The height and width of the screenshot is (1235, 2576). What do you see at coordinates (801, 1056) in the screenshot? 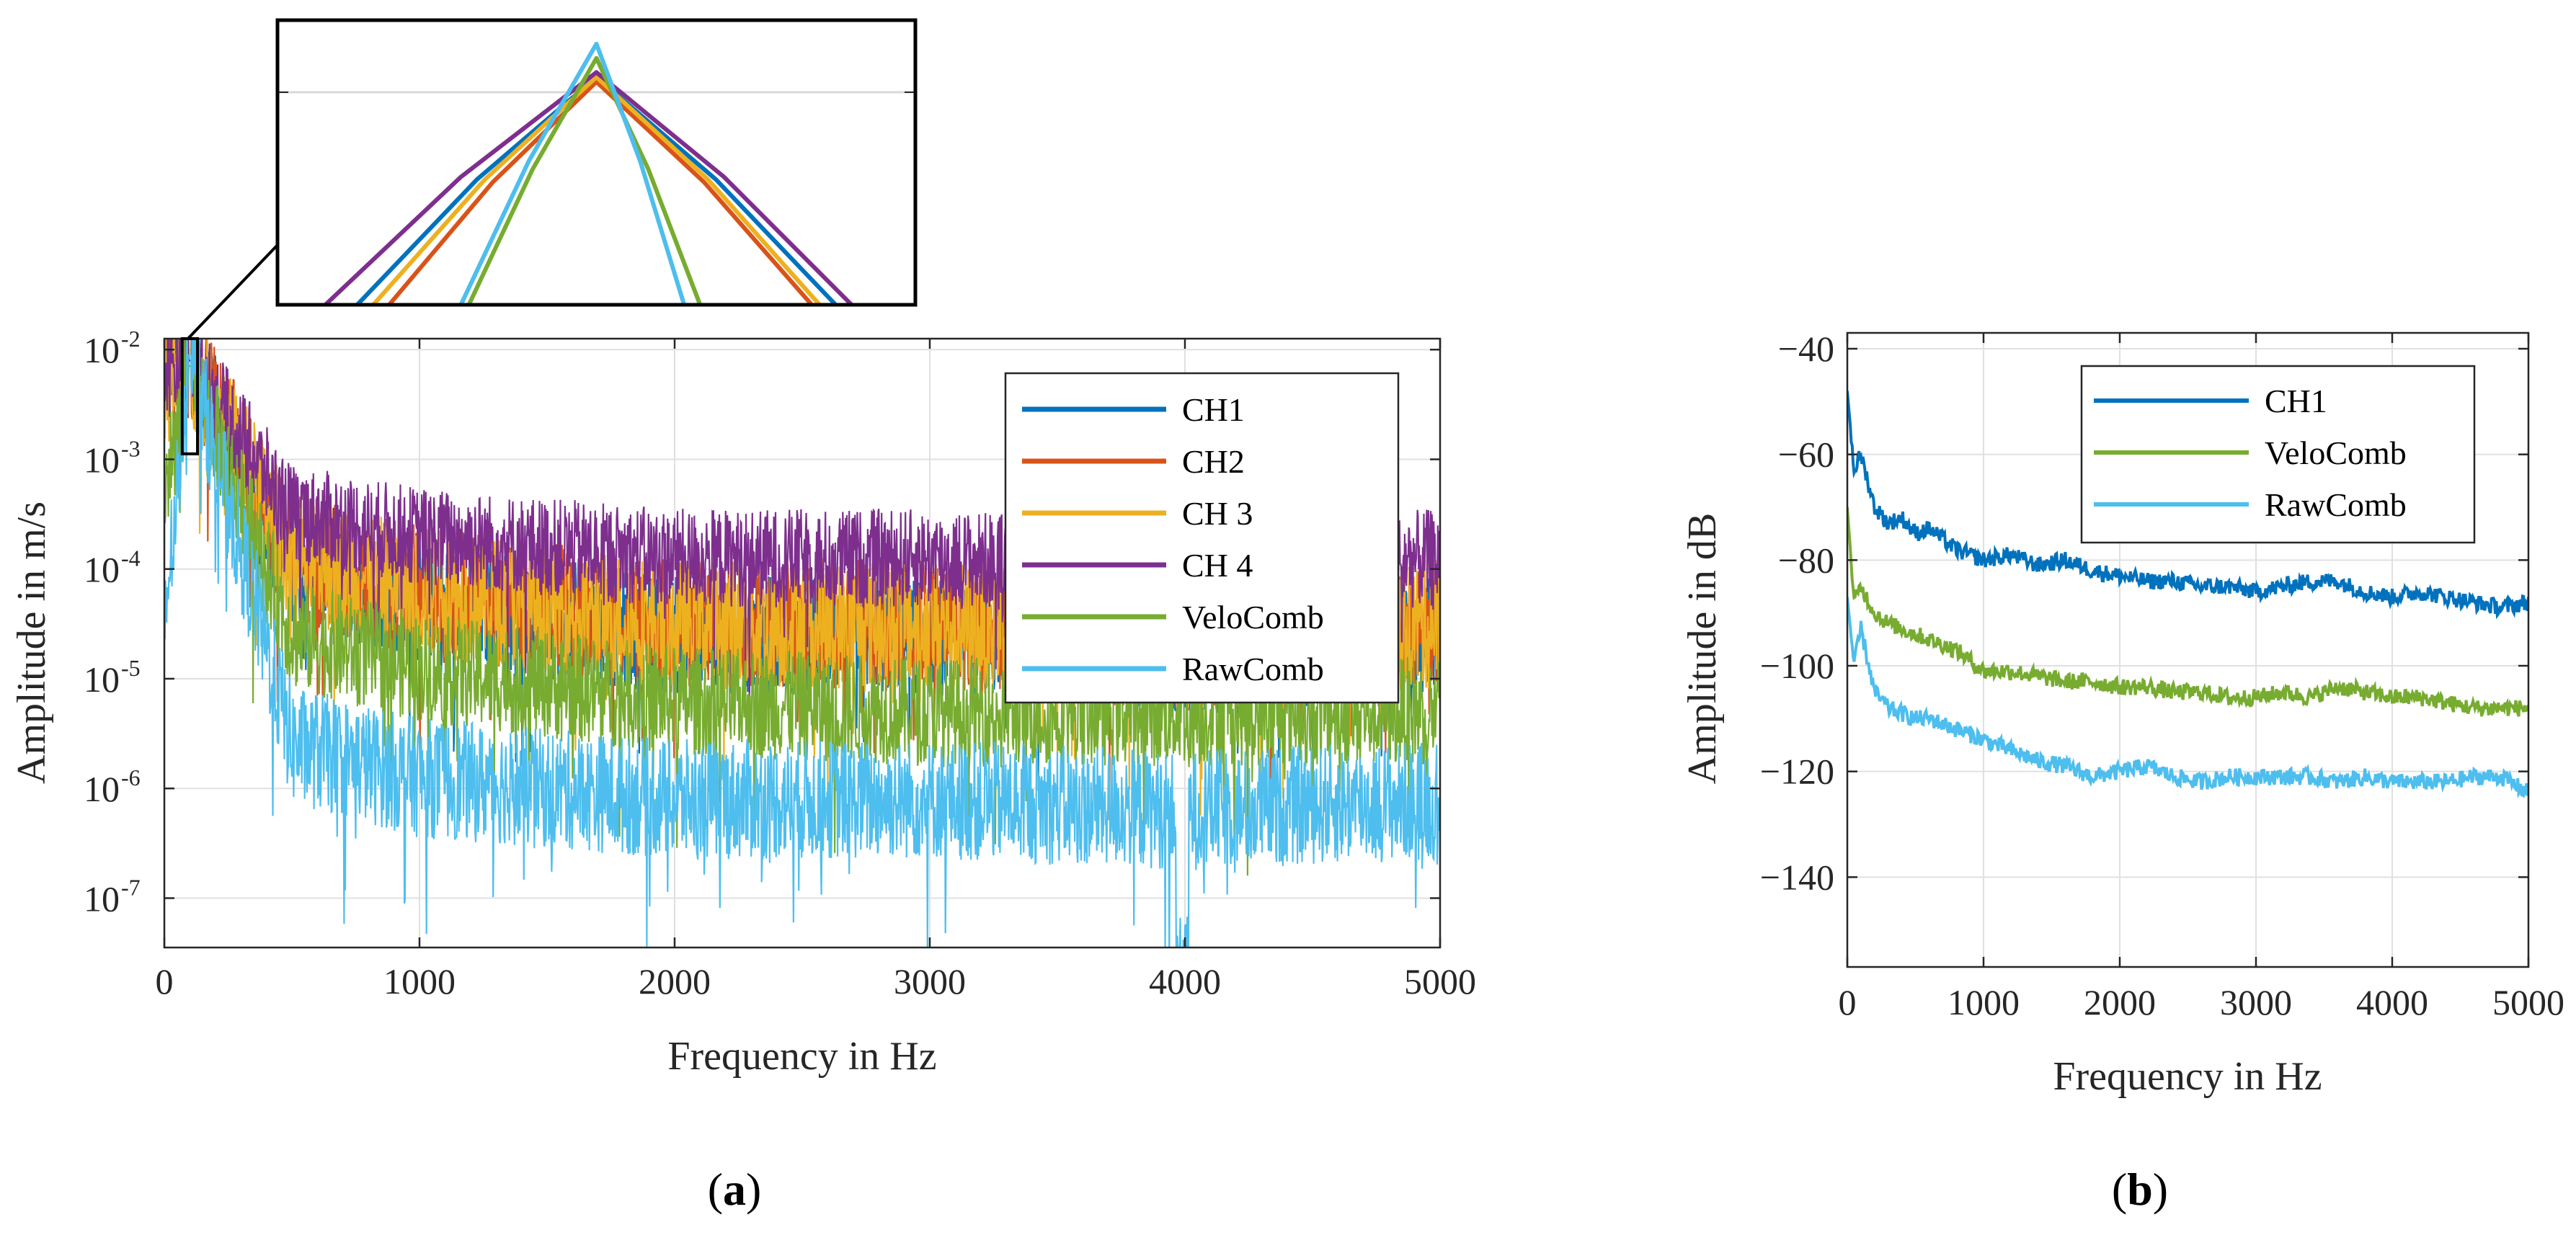
I see `panel-a-x-axis-title: Frequency in Hz` at bounding box center [801, 1056].